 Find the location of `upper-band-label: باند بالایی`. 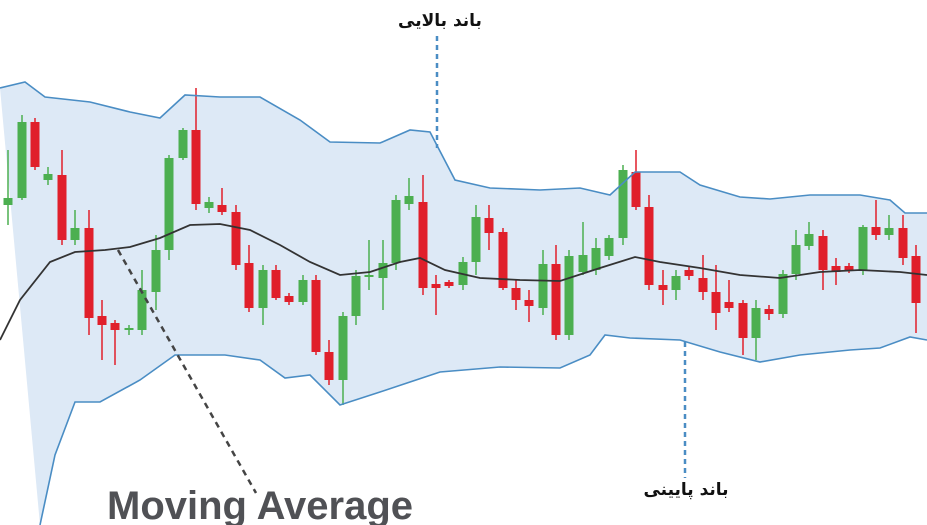

upper-band-label: باند بالایی is located at coordinates (440, 21).